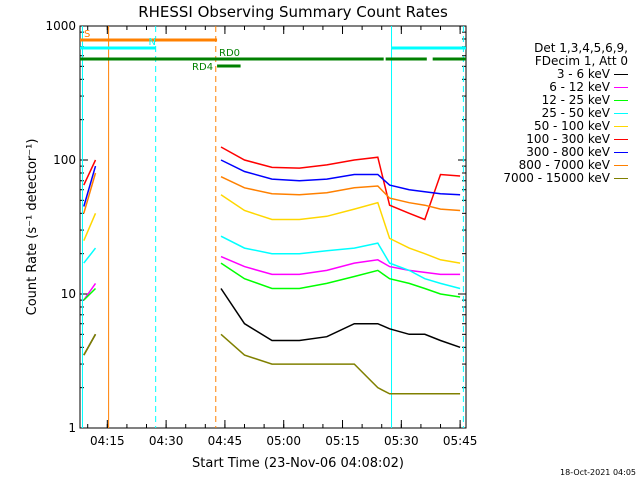 The height and width of the screenshot is (480, 640). Describe the element at coordinates (72, 428) in the screenshot. I see `y-tick-label: 1` at that location.